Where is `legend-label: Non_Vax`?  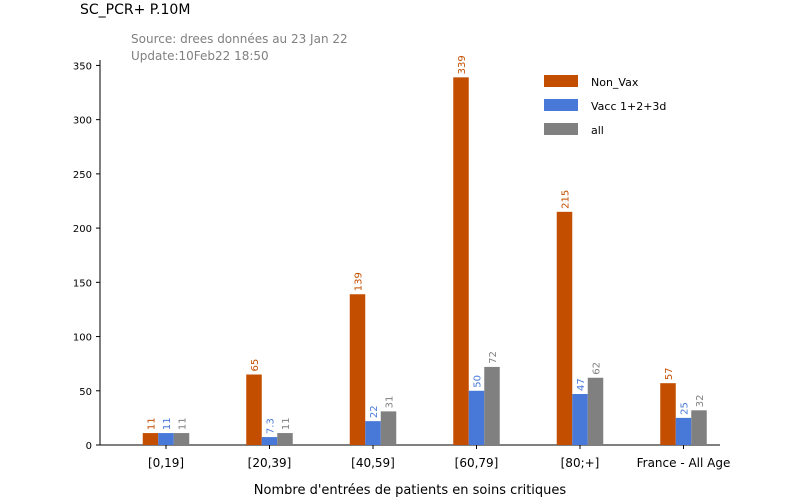 legend-label: Non_Vax is located at coordinates (615, 82).